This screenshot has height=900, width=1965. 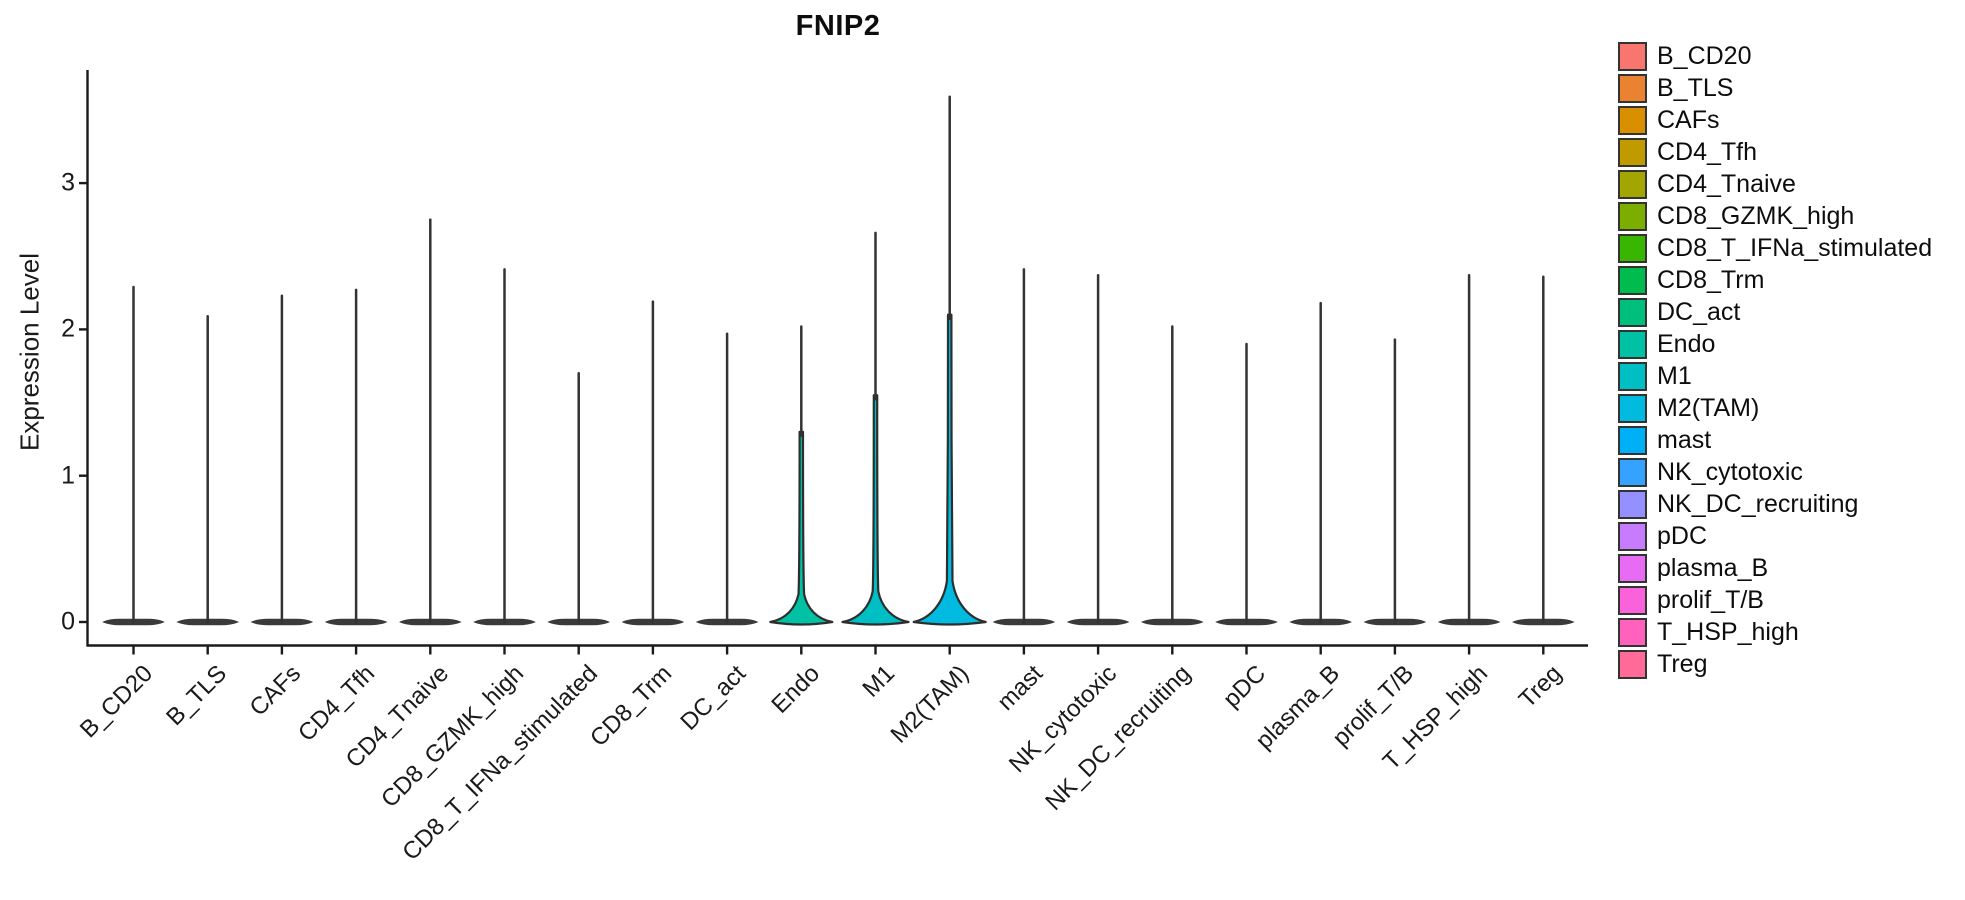 I want to click on legend-row: Endo, so click(x=1775, y=344).